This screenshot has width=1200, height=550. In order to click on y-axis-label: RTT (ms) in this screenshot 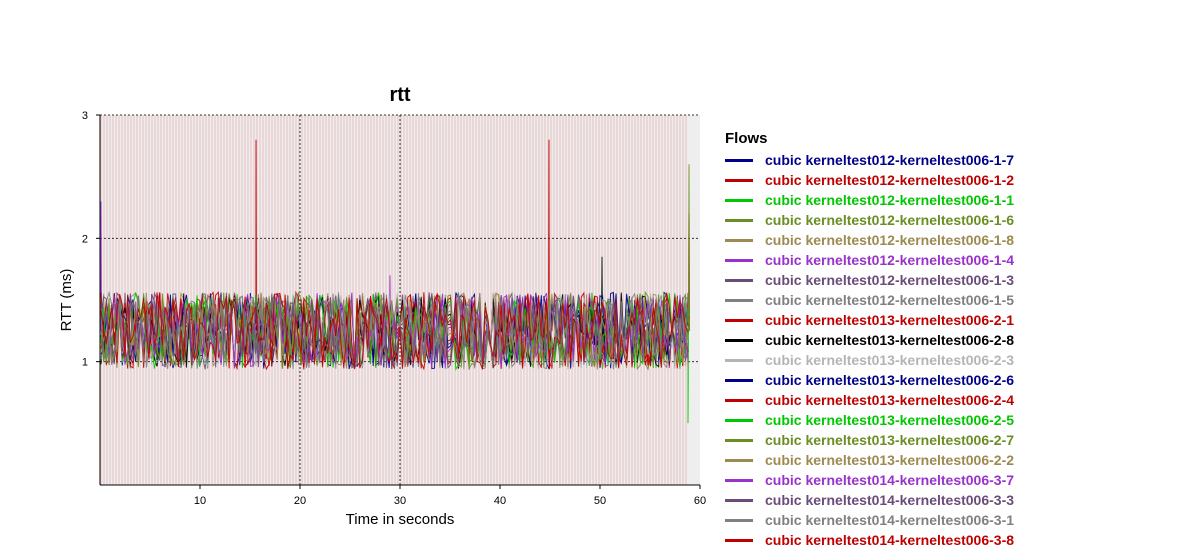, I will do `click(66, 300)`.